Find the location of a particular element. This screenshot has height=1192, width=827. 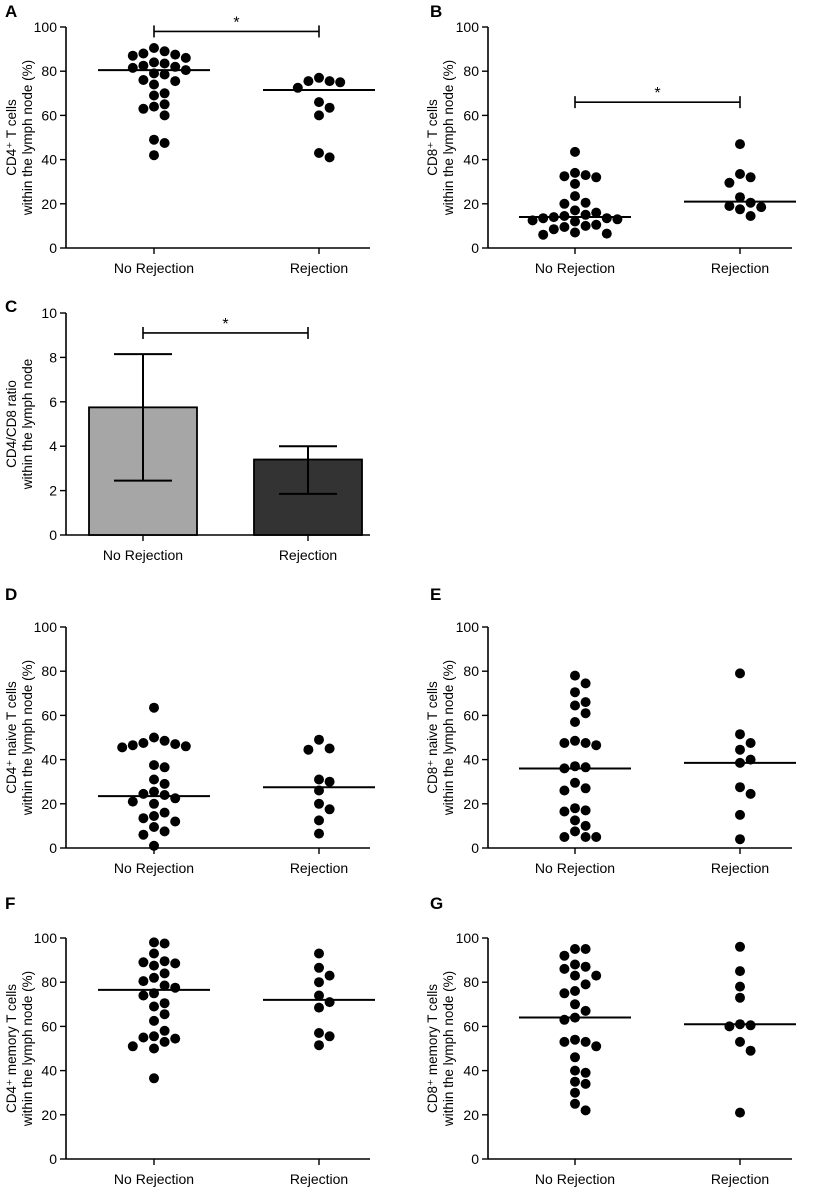

panel-c-y-tick-label: 0 is located at coordinates (53, 535).